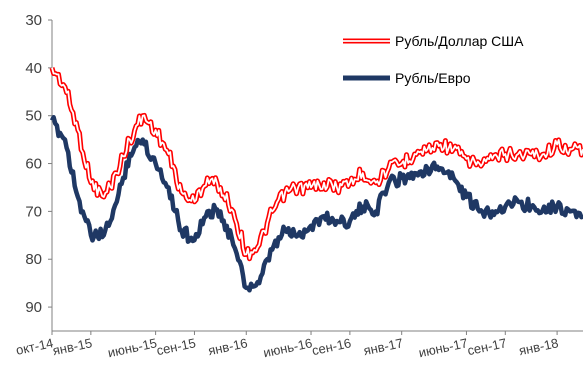 The height and width of the screenshot is (377, 583). Describe the element at coordinates (443, 347) in the screenshot. I see `x-tick-label: июнь-17` at that location.